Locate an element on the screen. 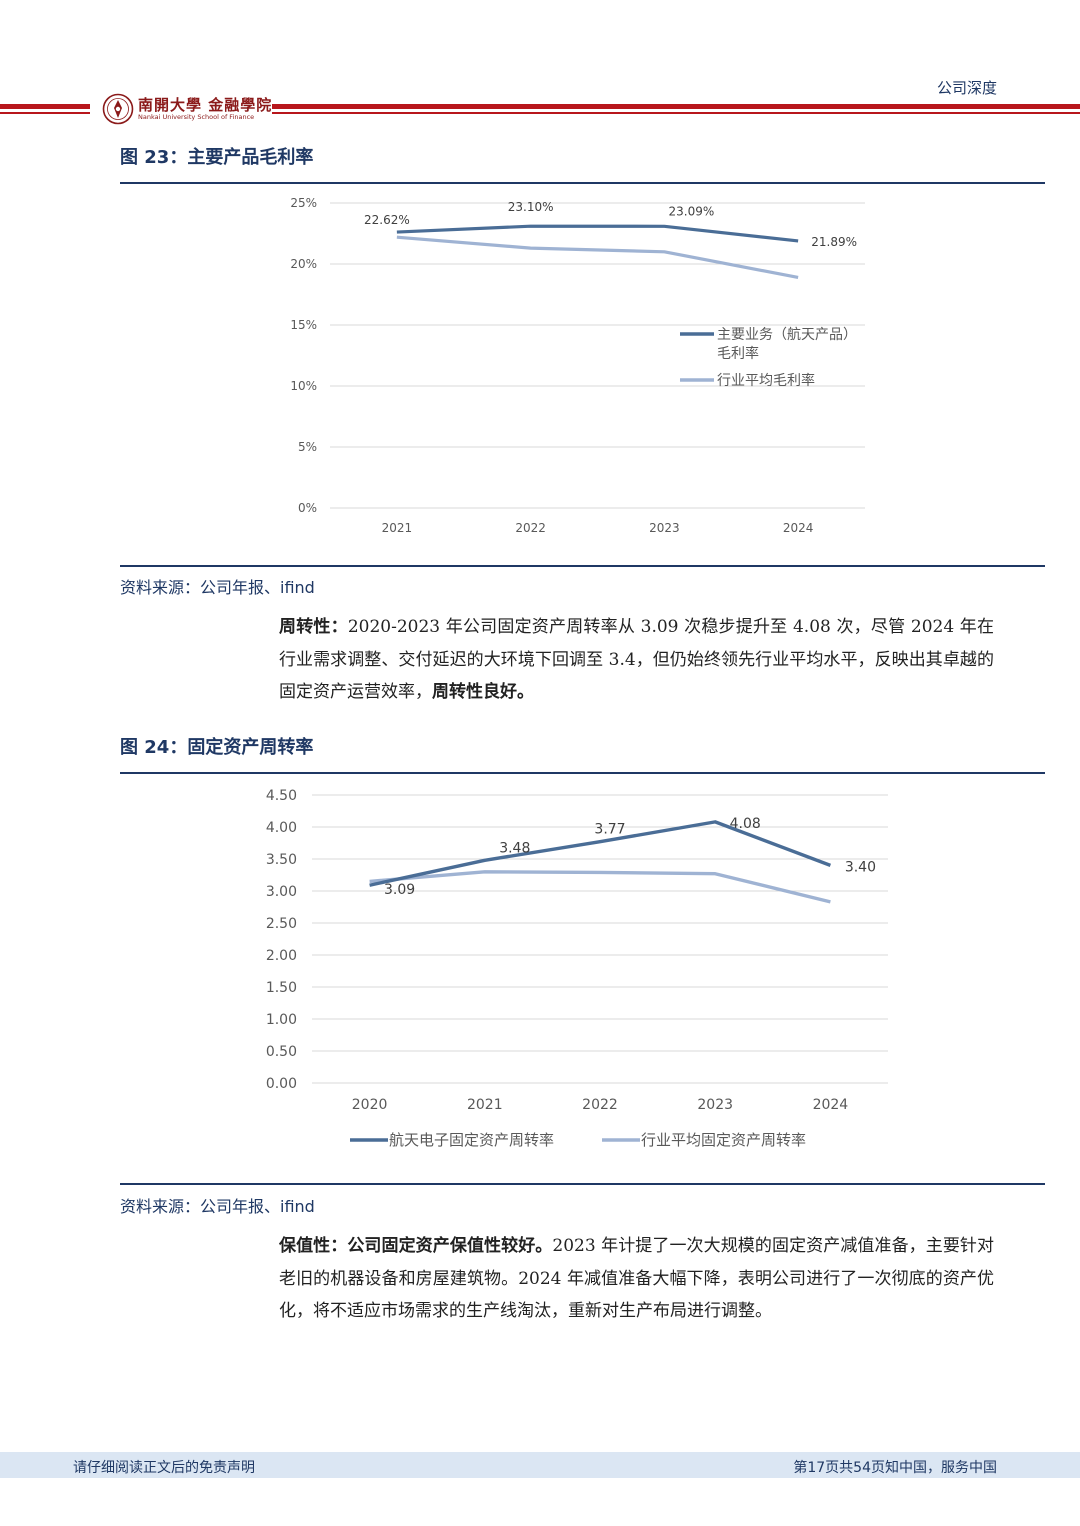  y-tick-label: 25% is located at coordinates (303, 203).